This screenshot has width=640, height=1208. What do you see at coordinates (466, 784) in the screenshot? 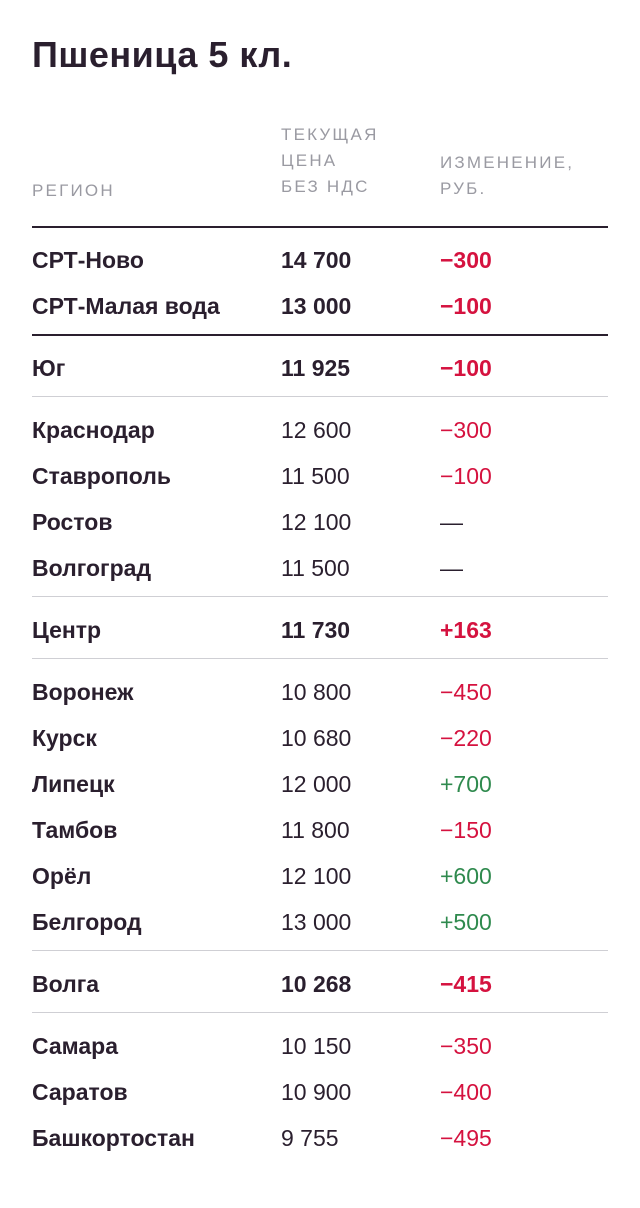
I see `change-cell: +700` at bounding box center [466, 784].